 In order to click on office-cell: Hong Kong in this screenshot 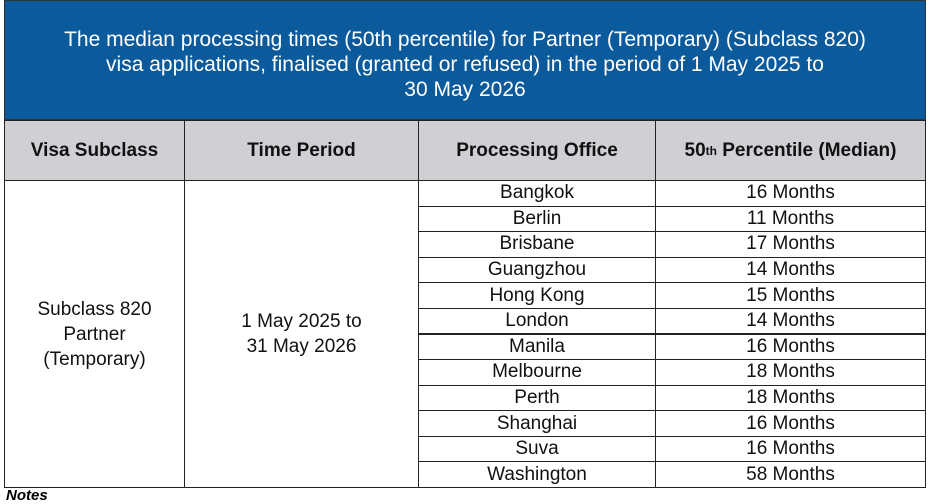, I will do `click(537, 295)`.